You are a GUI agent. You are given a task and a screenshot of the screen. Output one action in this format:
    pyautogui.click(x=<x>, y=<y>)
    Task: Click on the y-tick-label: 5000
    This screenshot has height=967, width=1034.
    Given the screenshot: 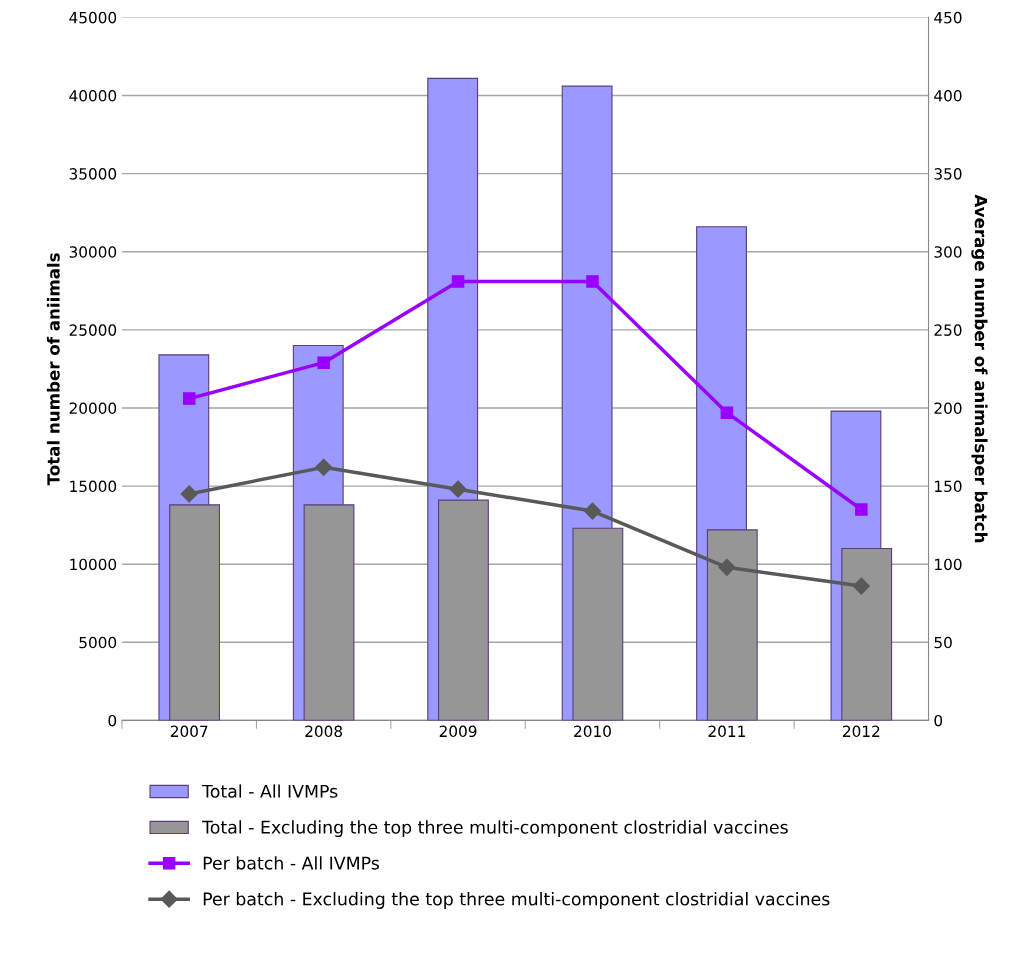 What is the action you would take?
    pyautogui.click(x=98, y=642)
    